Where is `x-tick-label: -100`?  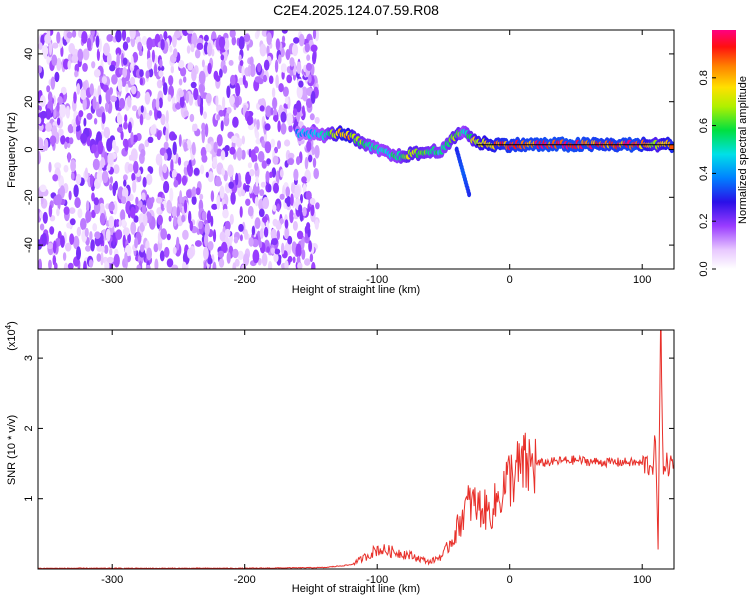
x-tick-label: -100 is located at coordinates (377, 580).